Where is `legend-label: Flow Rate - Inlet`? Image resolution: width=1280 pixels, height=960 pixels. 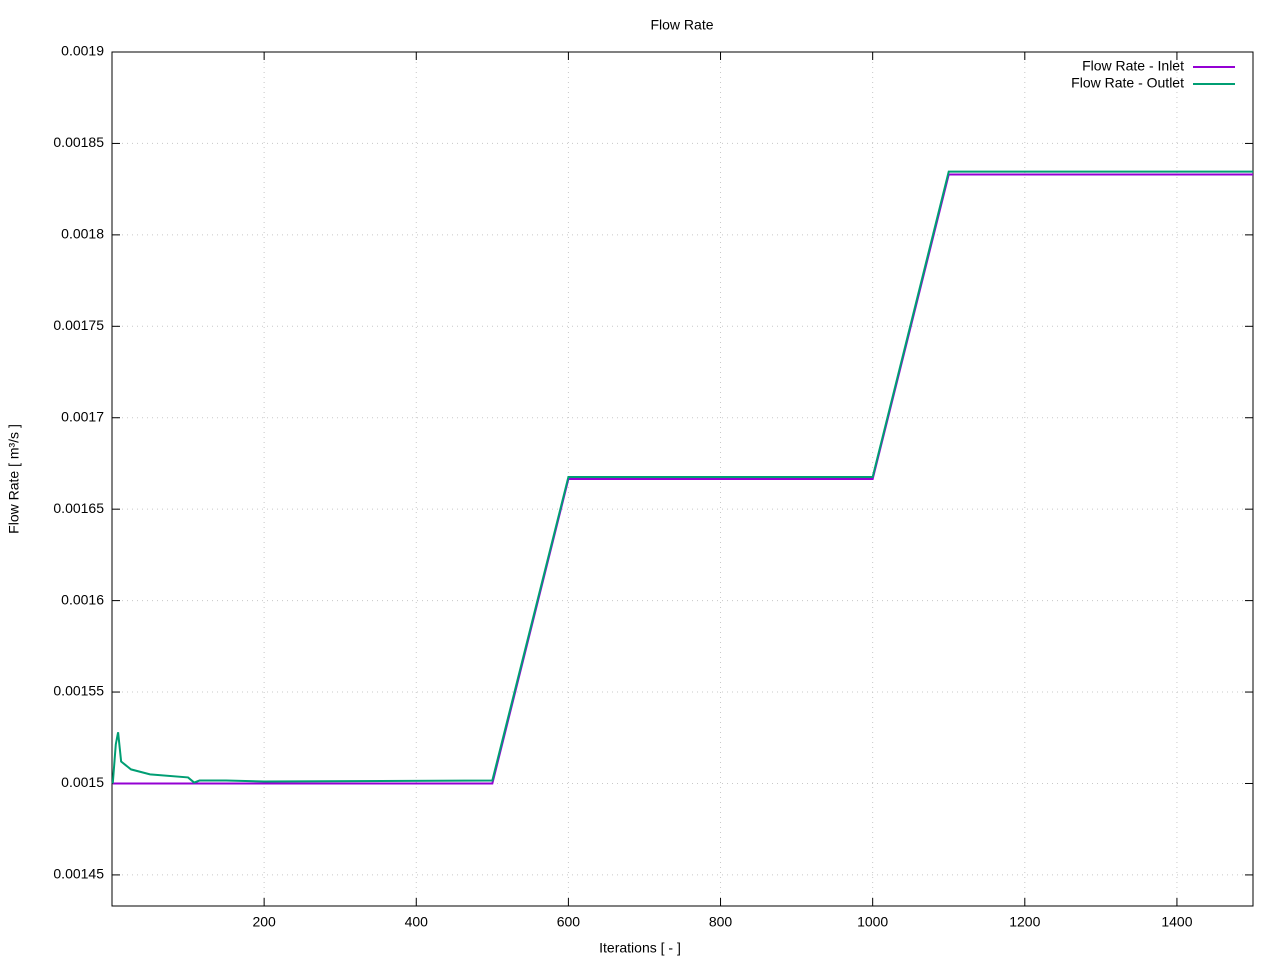
legend-label: Flow Rate - Inlet is located at coordinates (1133, 66).